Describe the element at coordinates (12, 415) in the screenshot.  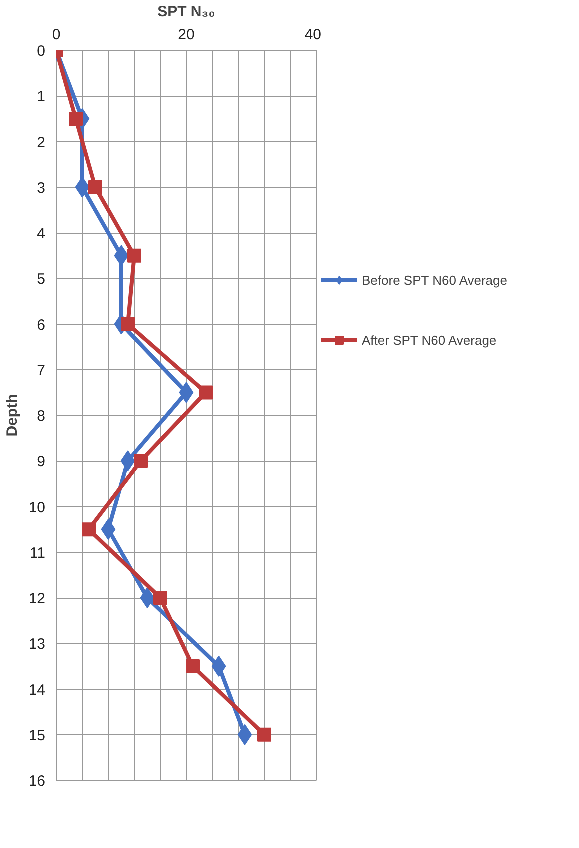
I see `y-axis-title: Depth` at that location.